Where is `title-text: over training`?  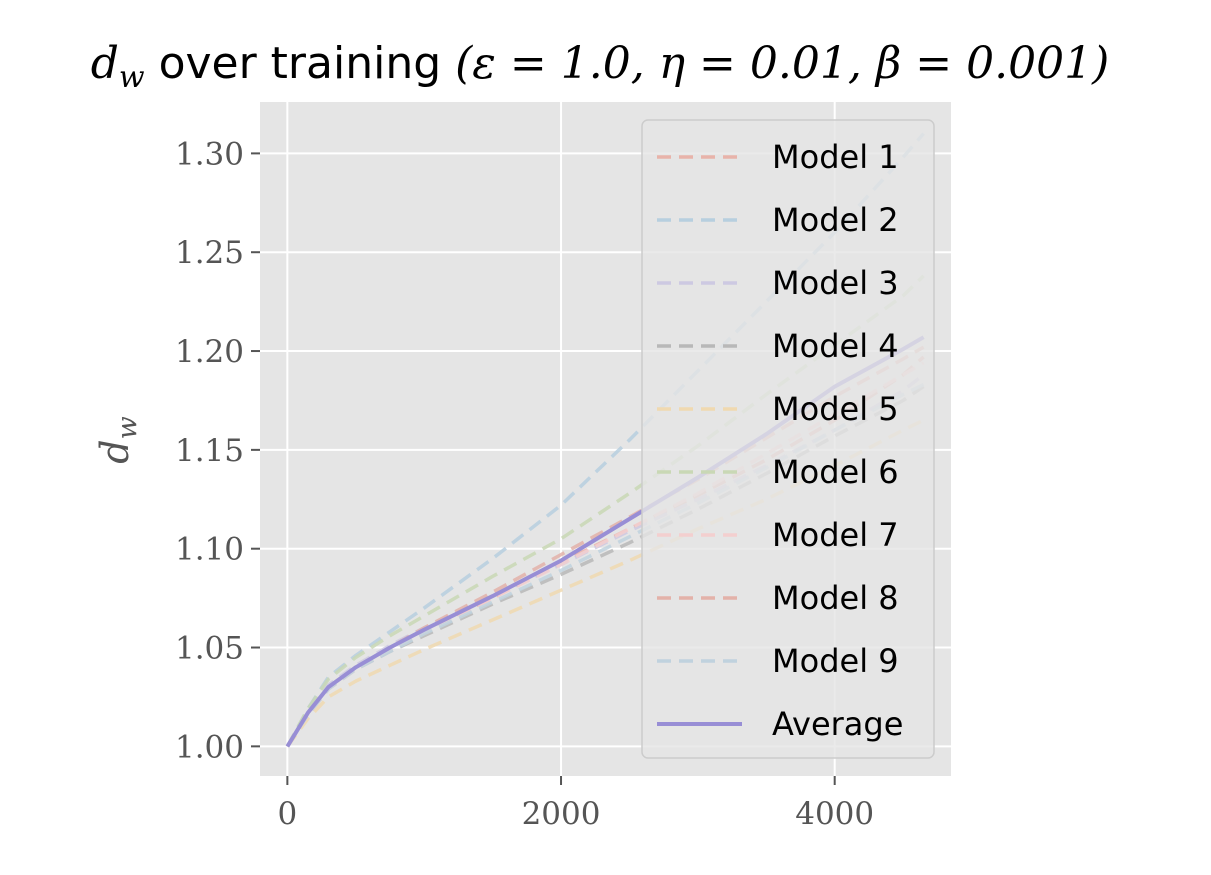
title-text: over training is located at coordinates (300, 63).